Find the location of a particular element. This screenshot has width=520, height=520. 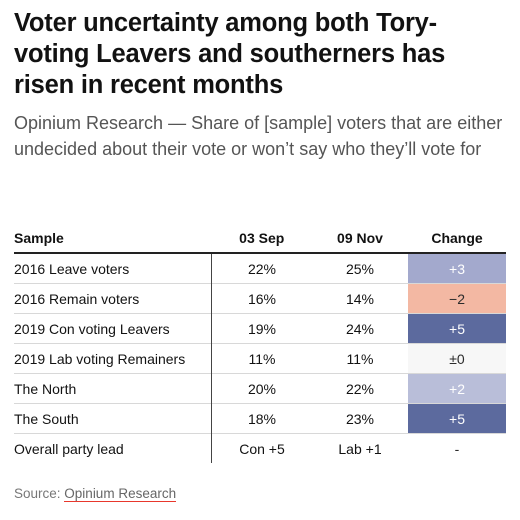

table-row: 2016 Remain voters 16% 14% −2 is located at coordinates (260, 298).